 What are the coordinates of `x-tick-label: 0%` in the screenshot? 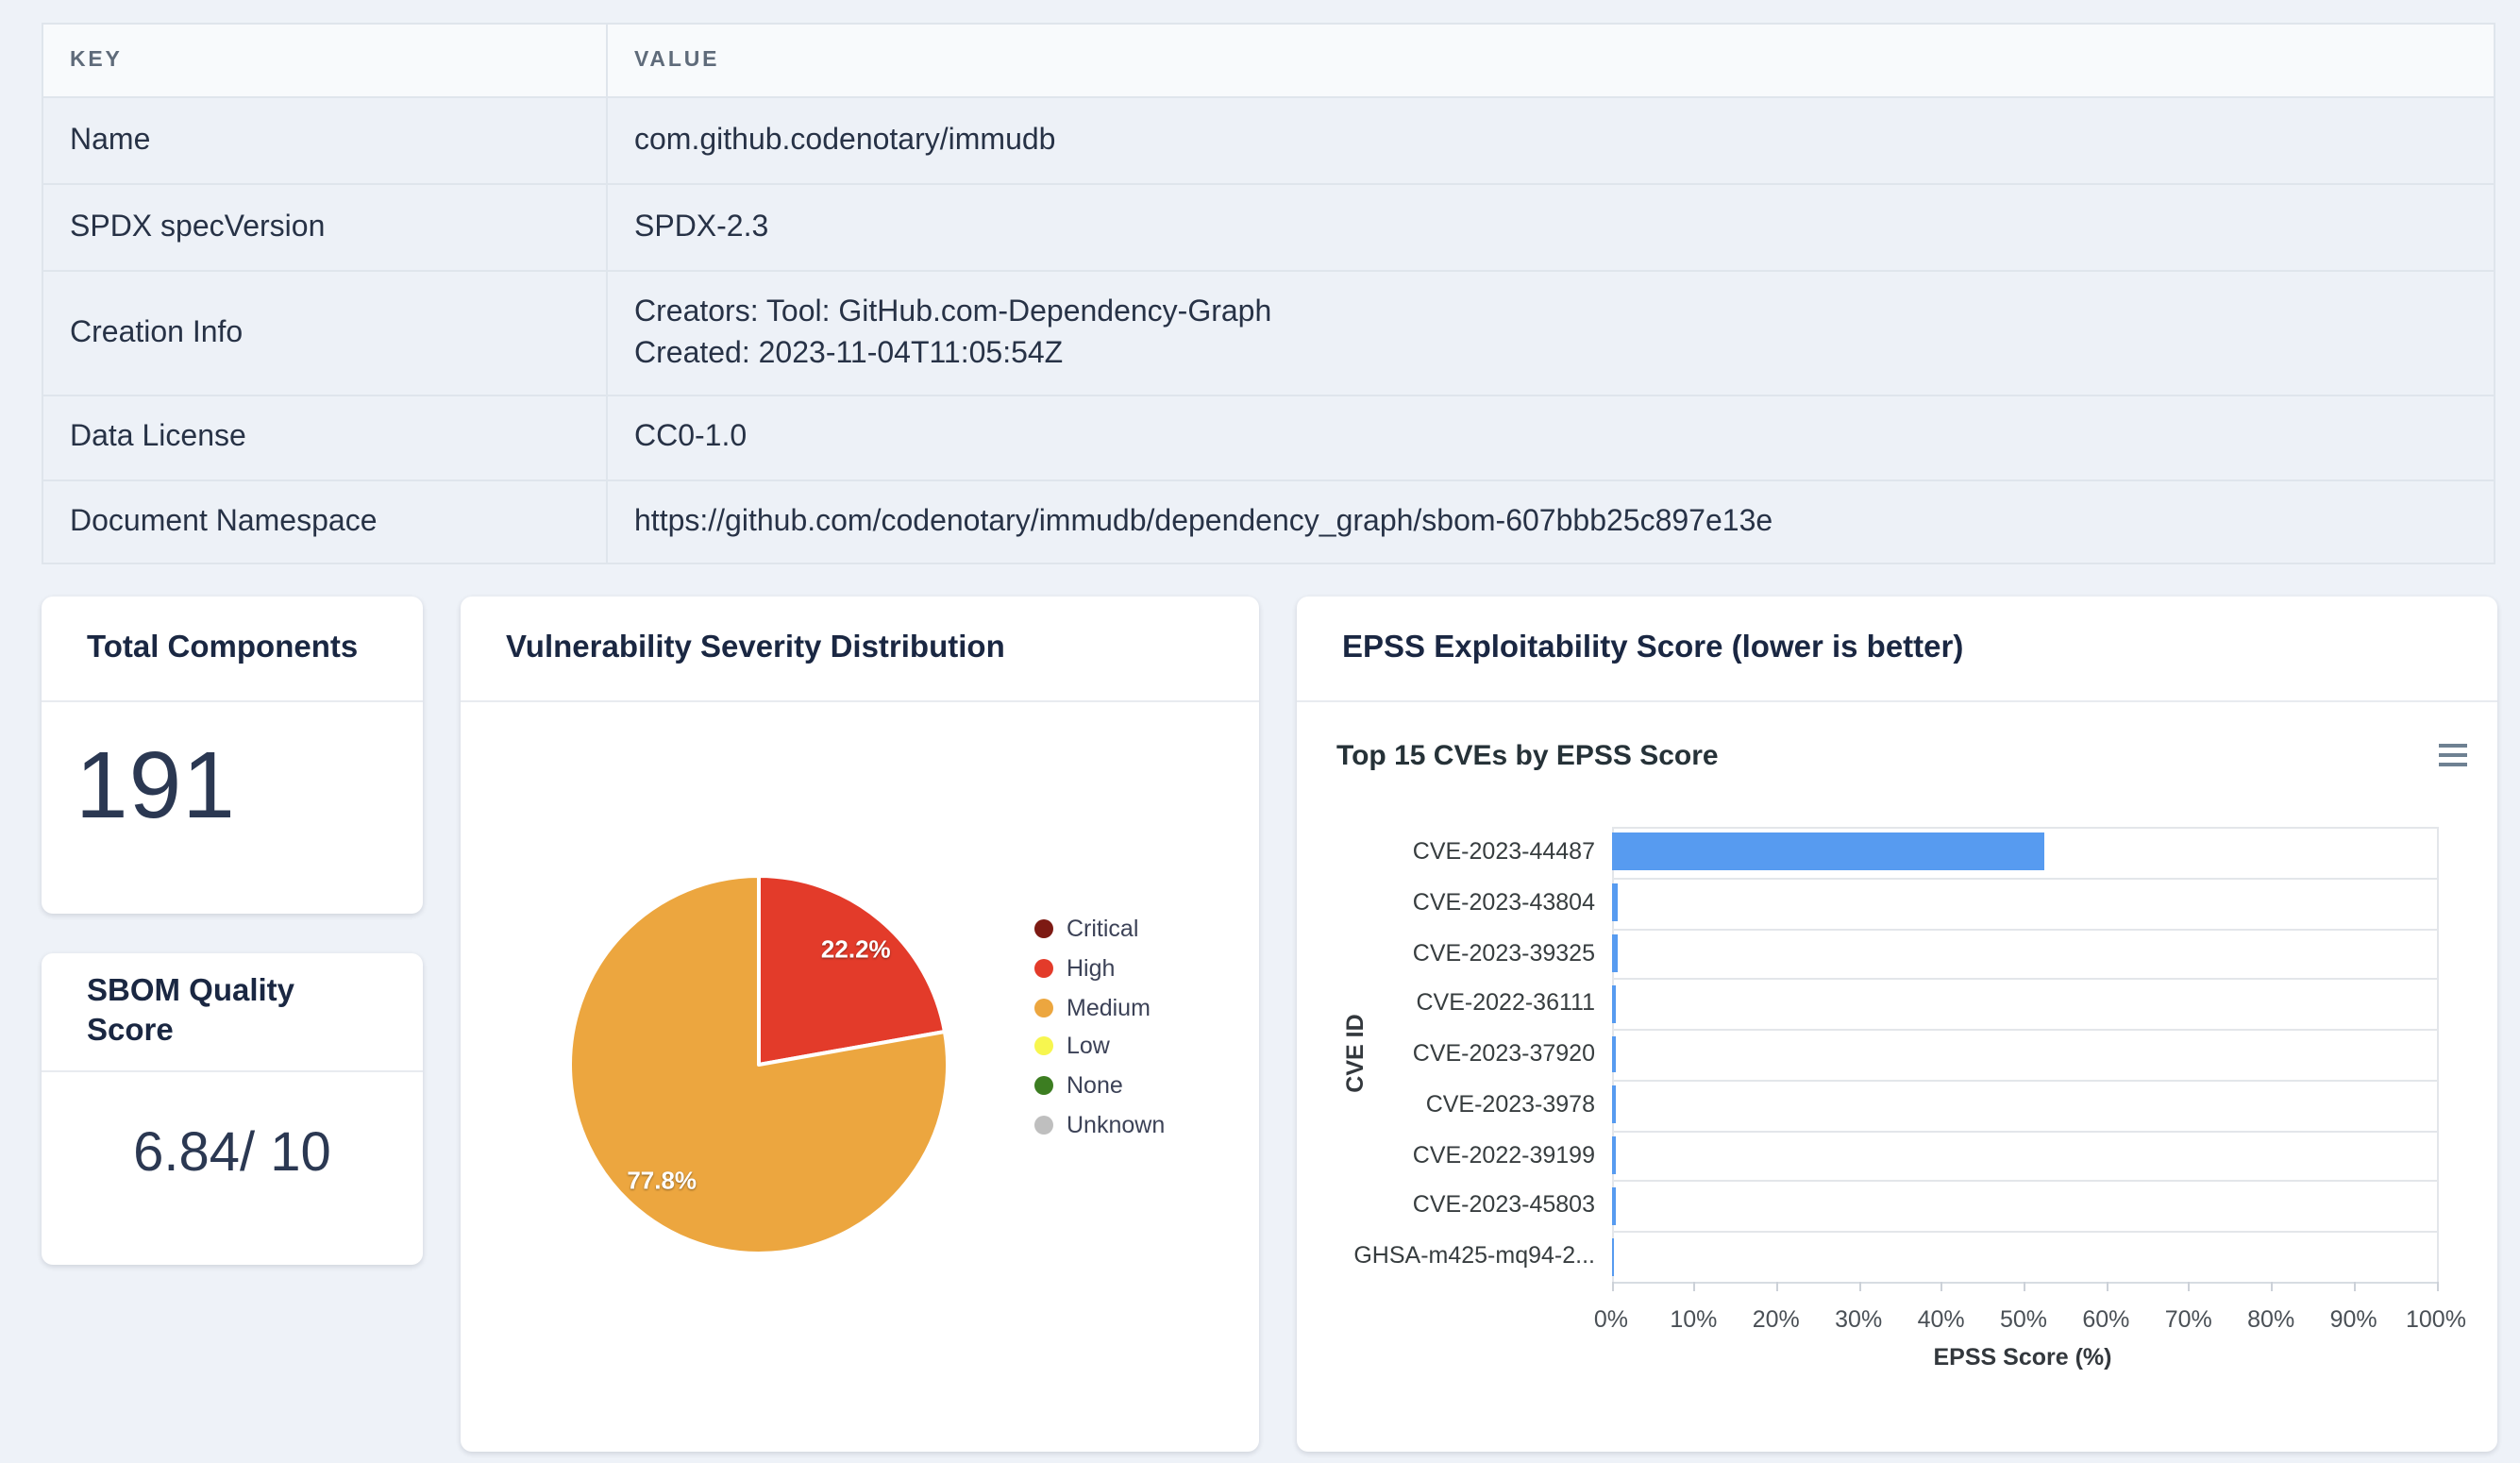 It's located at (1611, 1320).